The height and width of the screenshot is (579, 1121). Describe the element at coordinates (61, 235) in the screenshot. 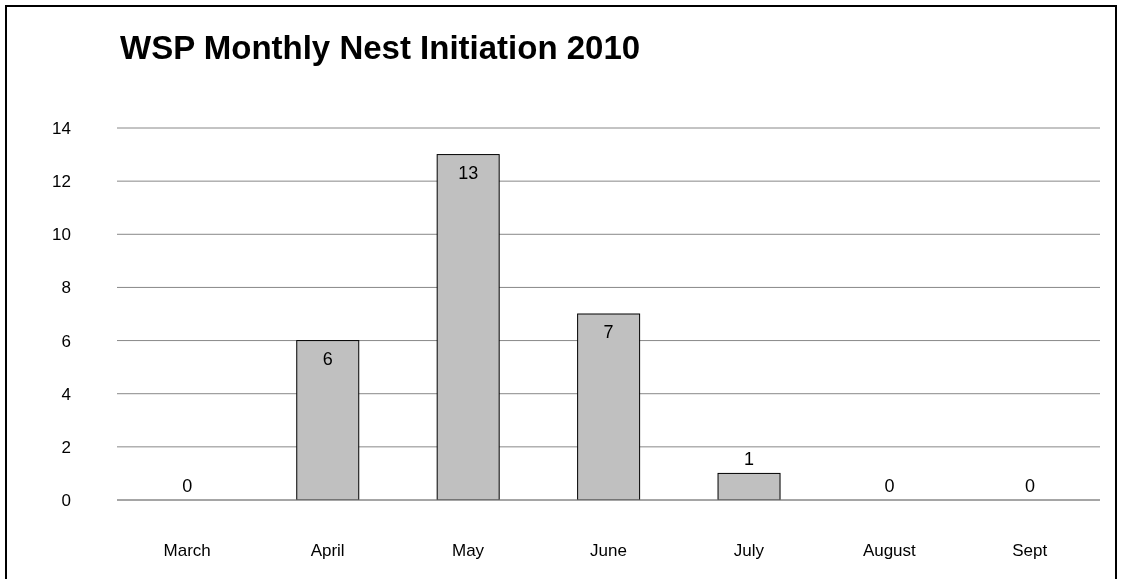

I see `y-tick-label: 10` at that location.